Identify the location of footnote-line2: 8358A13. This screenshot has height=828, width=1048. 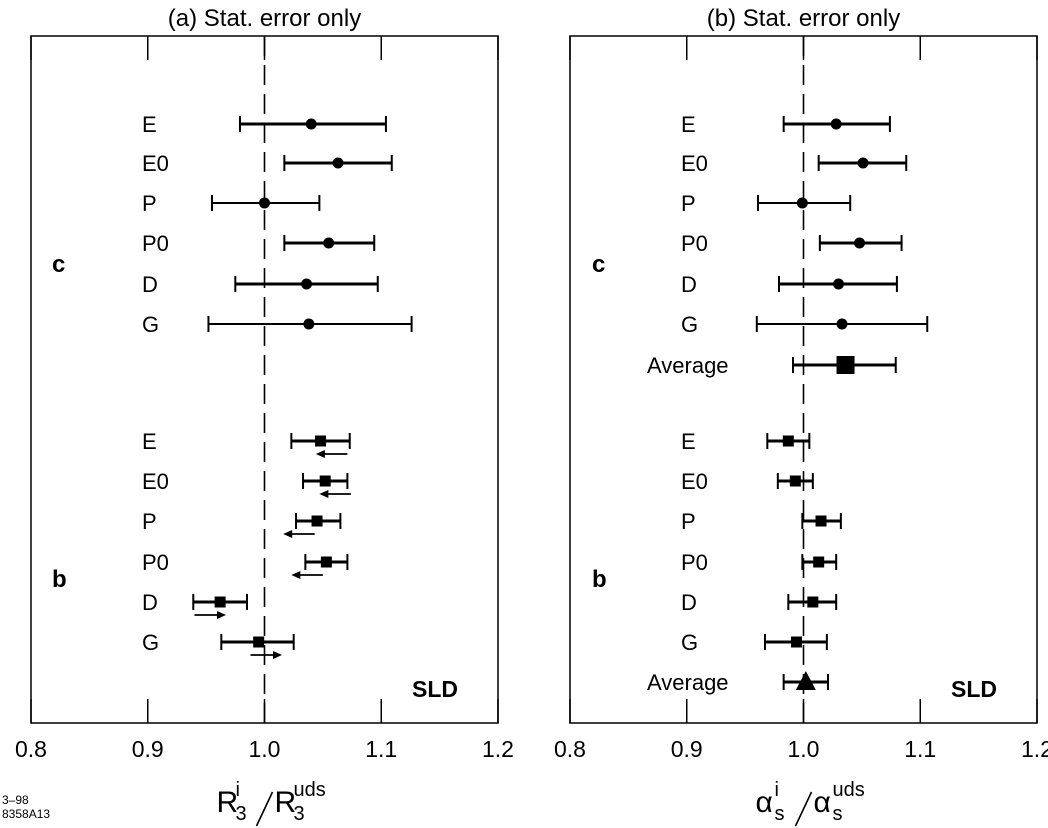
(26, 814).